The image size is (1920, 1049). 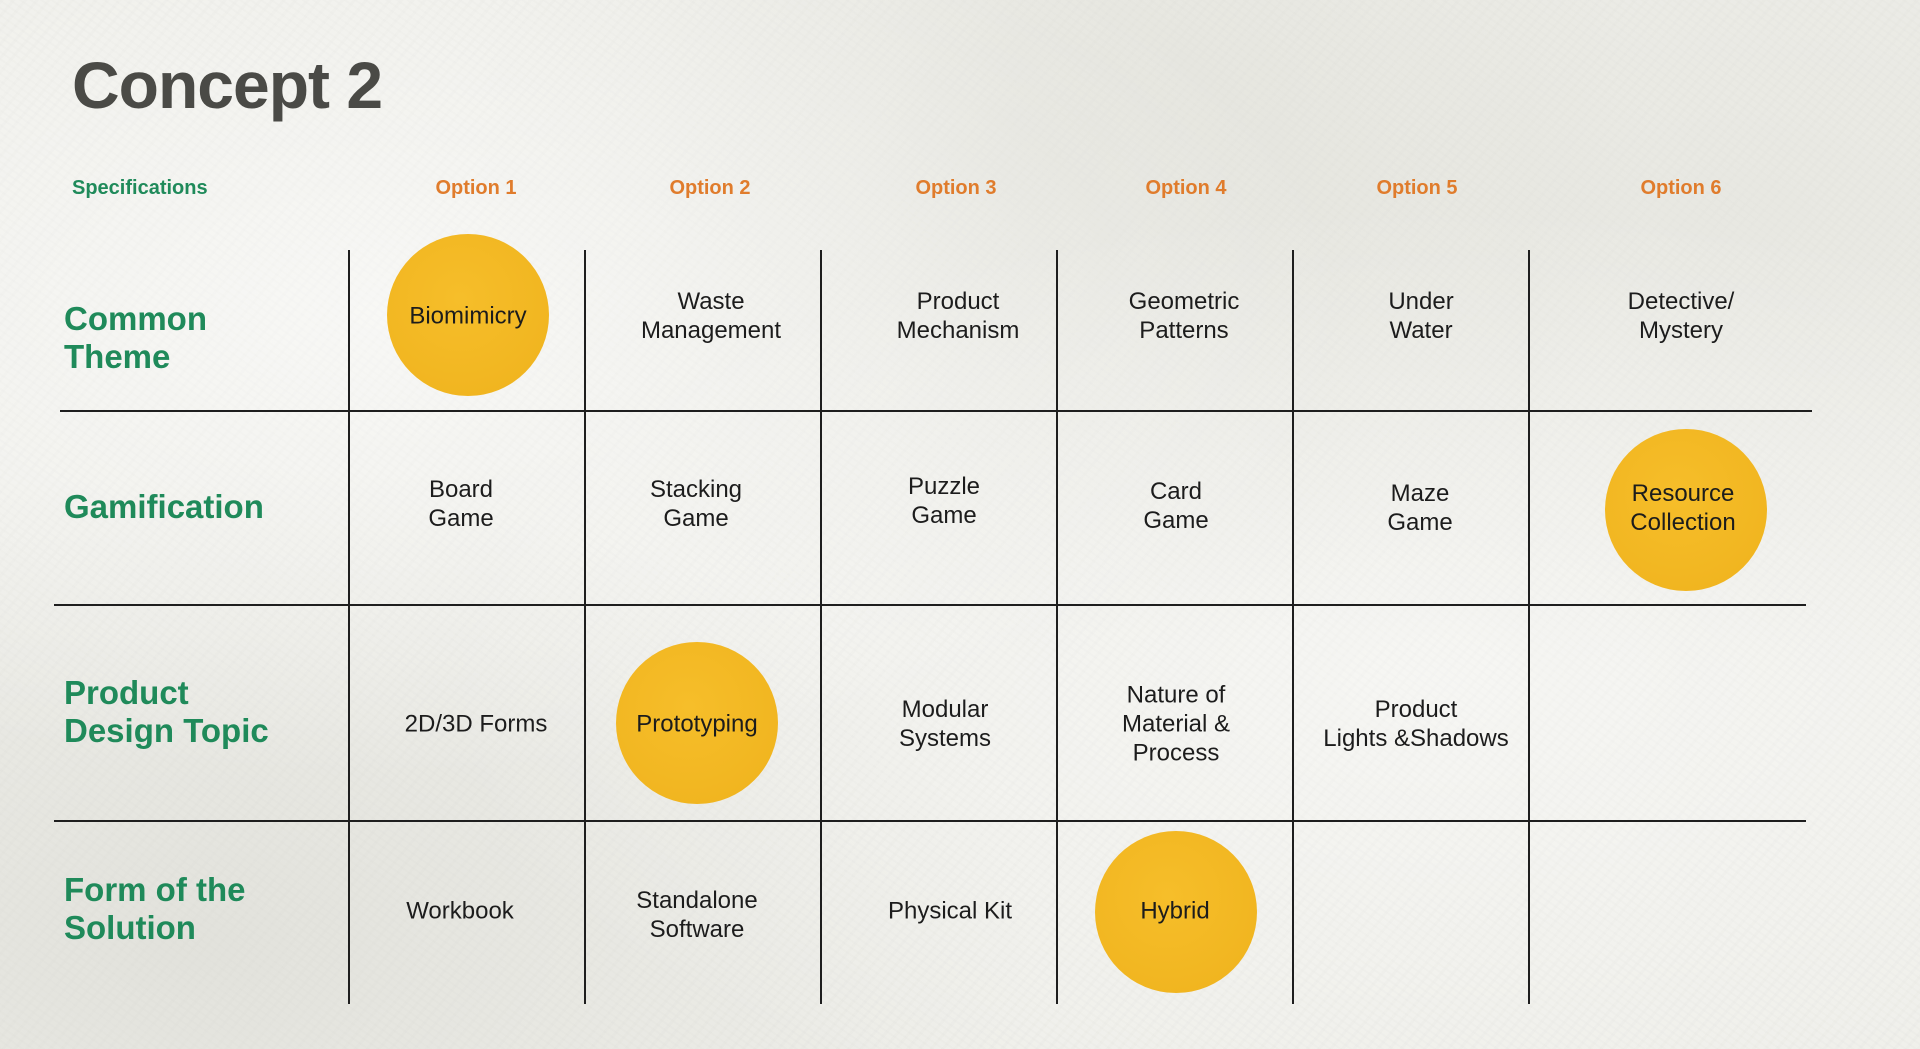 What do you see at coordinates (1176, 506) in the screenshot?
I see `cell-card-game: Card Game` at bounding box center [1176, 506].